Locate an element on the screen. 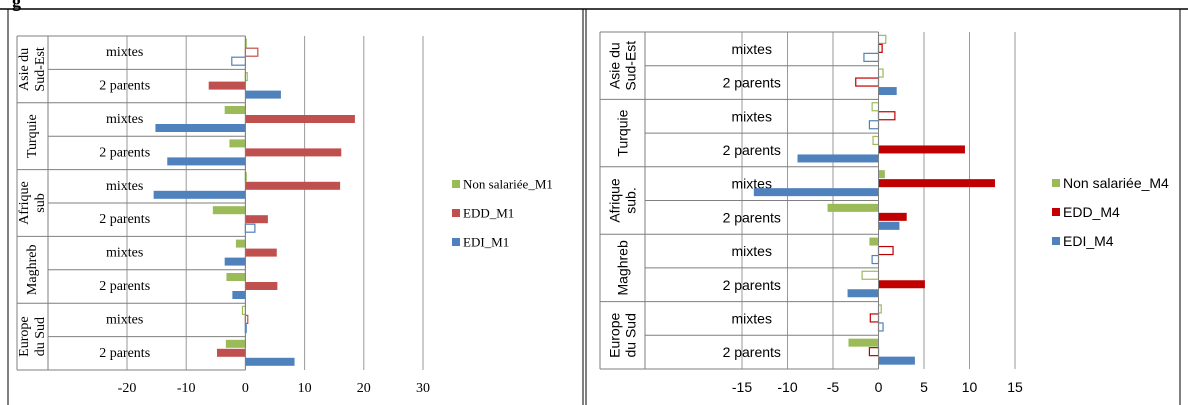  x-tick-label: 5 is located at coordinates (924, 387).